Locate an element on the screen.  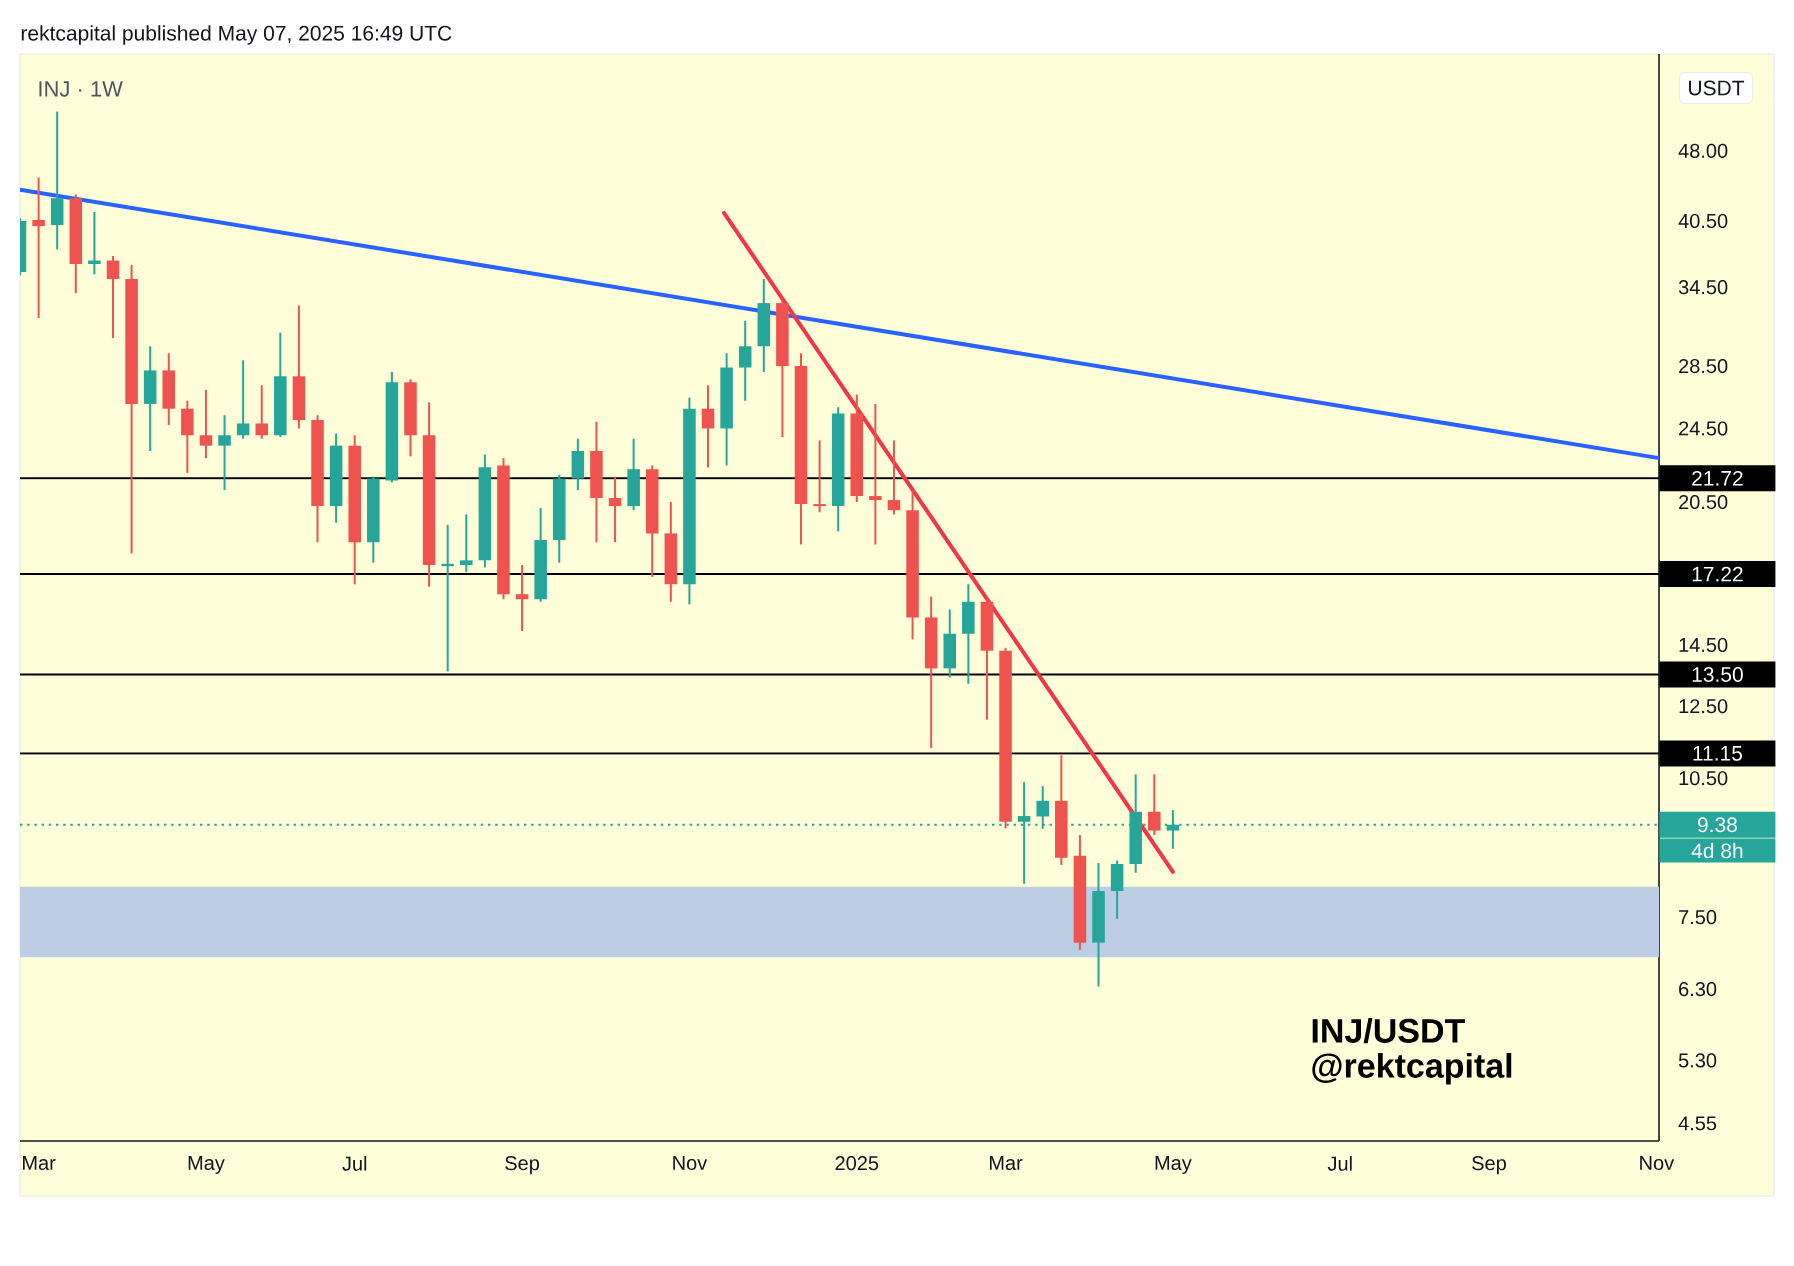
y-tick-label: 24.50 is located at coordinates (1703, 428).